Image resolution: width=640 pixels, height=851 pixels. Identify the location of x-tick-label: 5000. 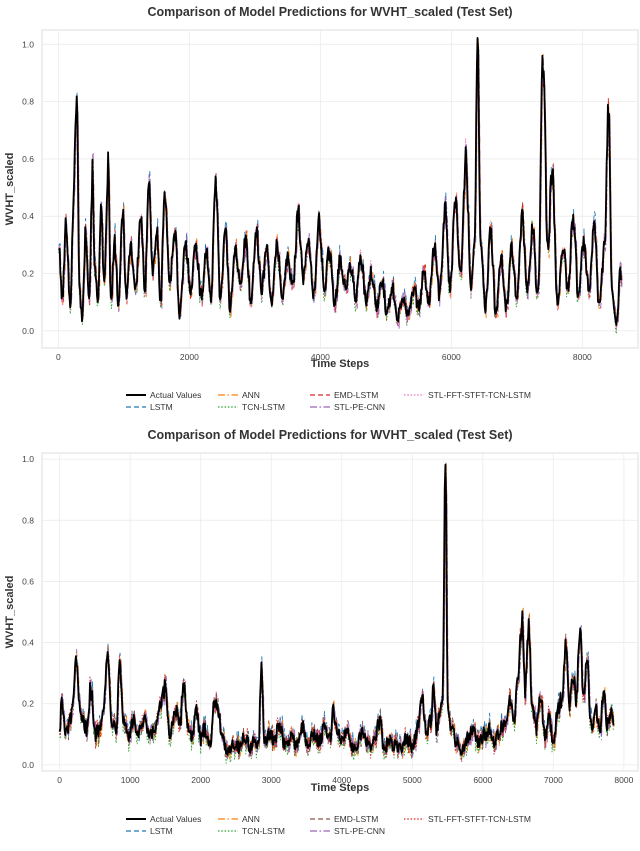
(412, 780).